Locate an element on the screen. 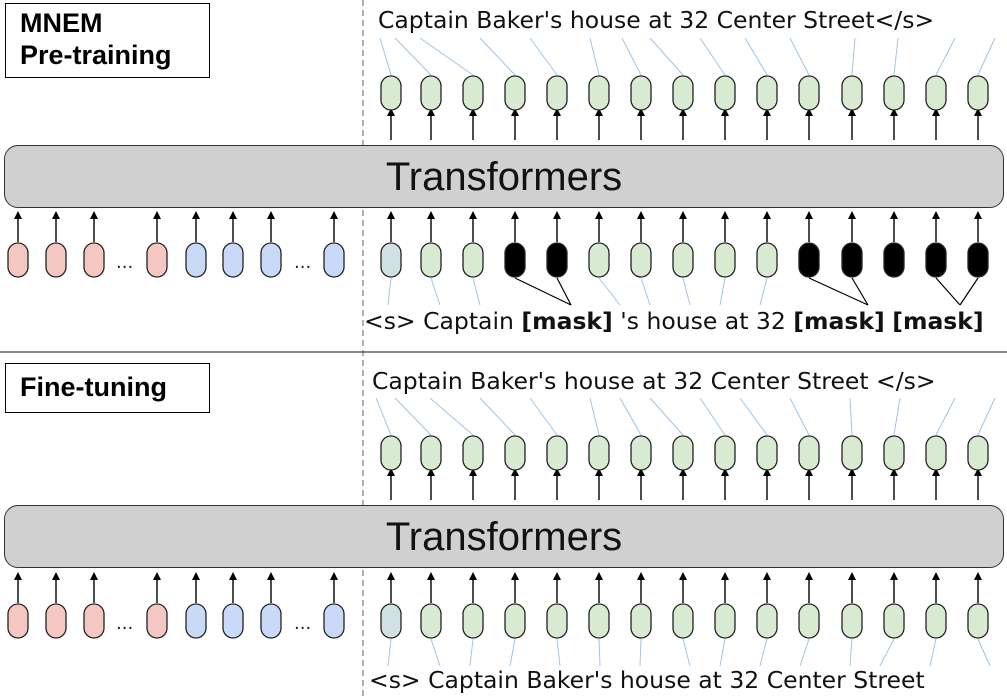 The width and height of the screenshot is (1007, 698). finetuning-label-text: Fine-tuning is located at coordinates (93, 387).